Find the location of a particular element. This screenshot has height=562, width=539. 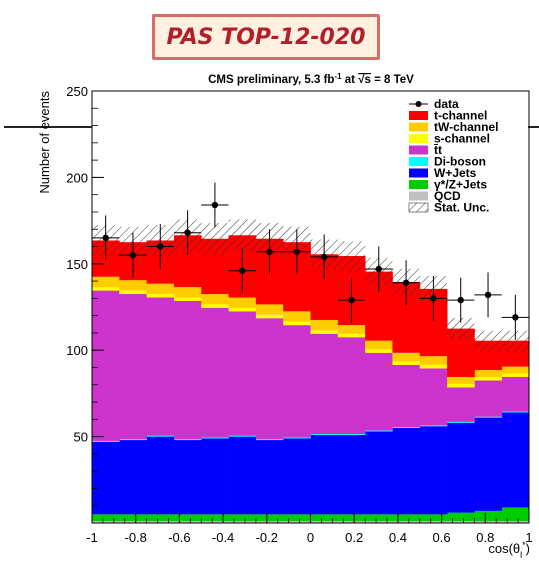

legend-label-7: γ*/Z+Jets is located at coordinates (460, 185).